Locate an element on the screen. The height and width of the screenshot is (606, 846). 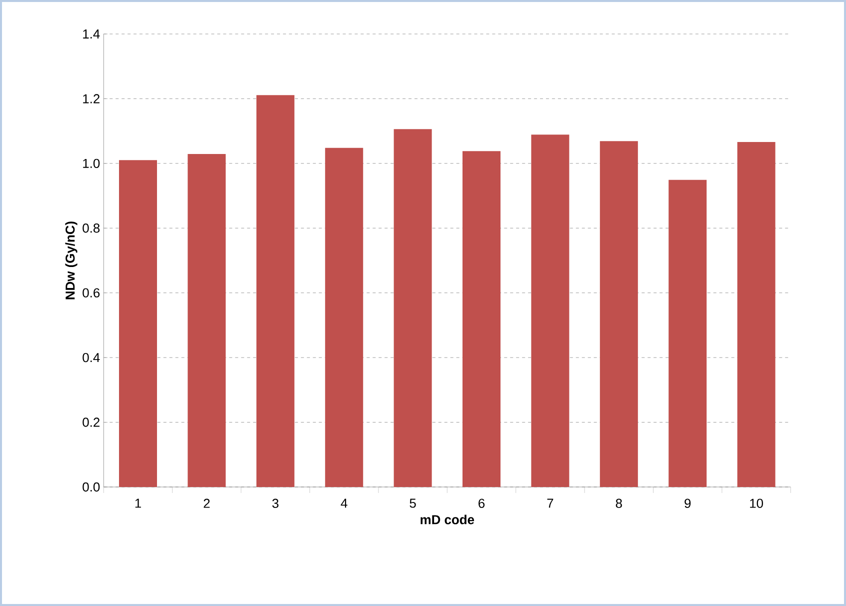
y-tick-label: 0.0 is located at coordinates (91, 487).